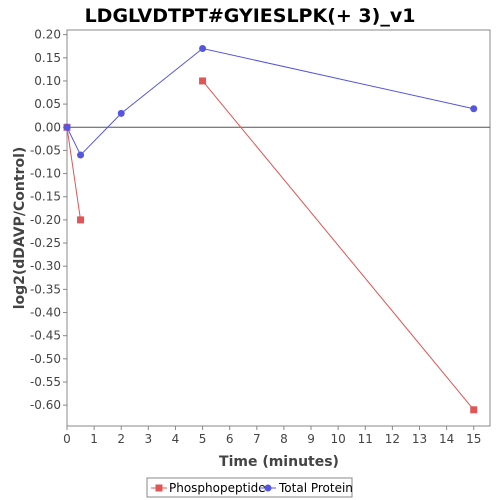 This screenshot has height=500, width=500. I want to click on y-axis-title: log2(dDAVP/Control), so click(20, 228).